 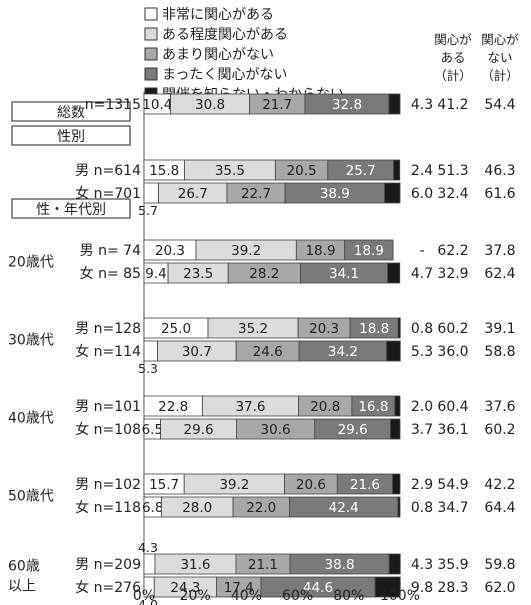 I want to click on x-tick-label: 60%, so click(x=297, y=596).